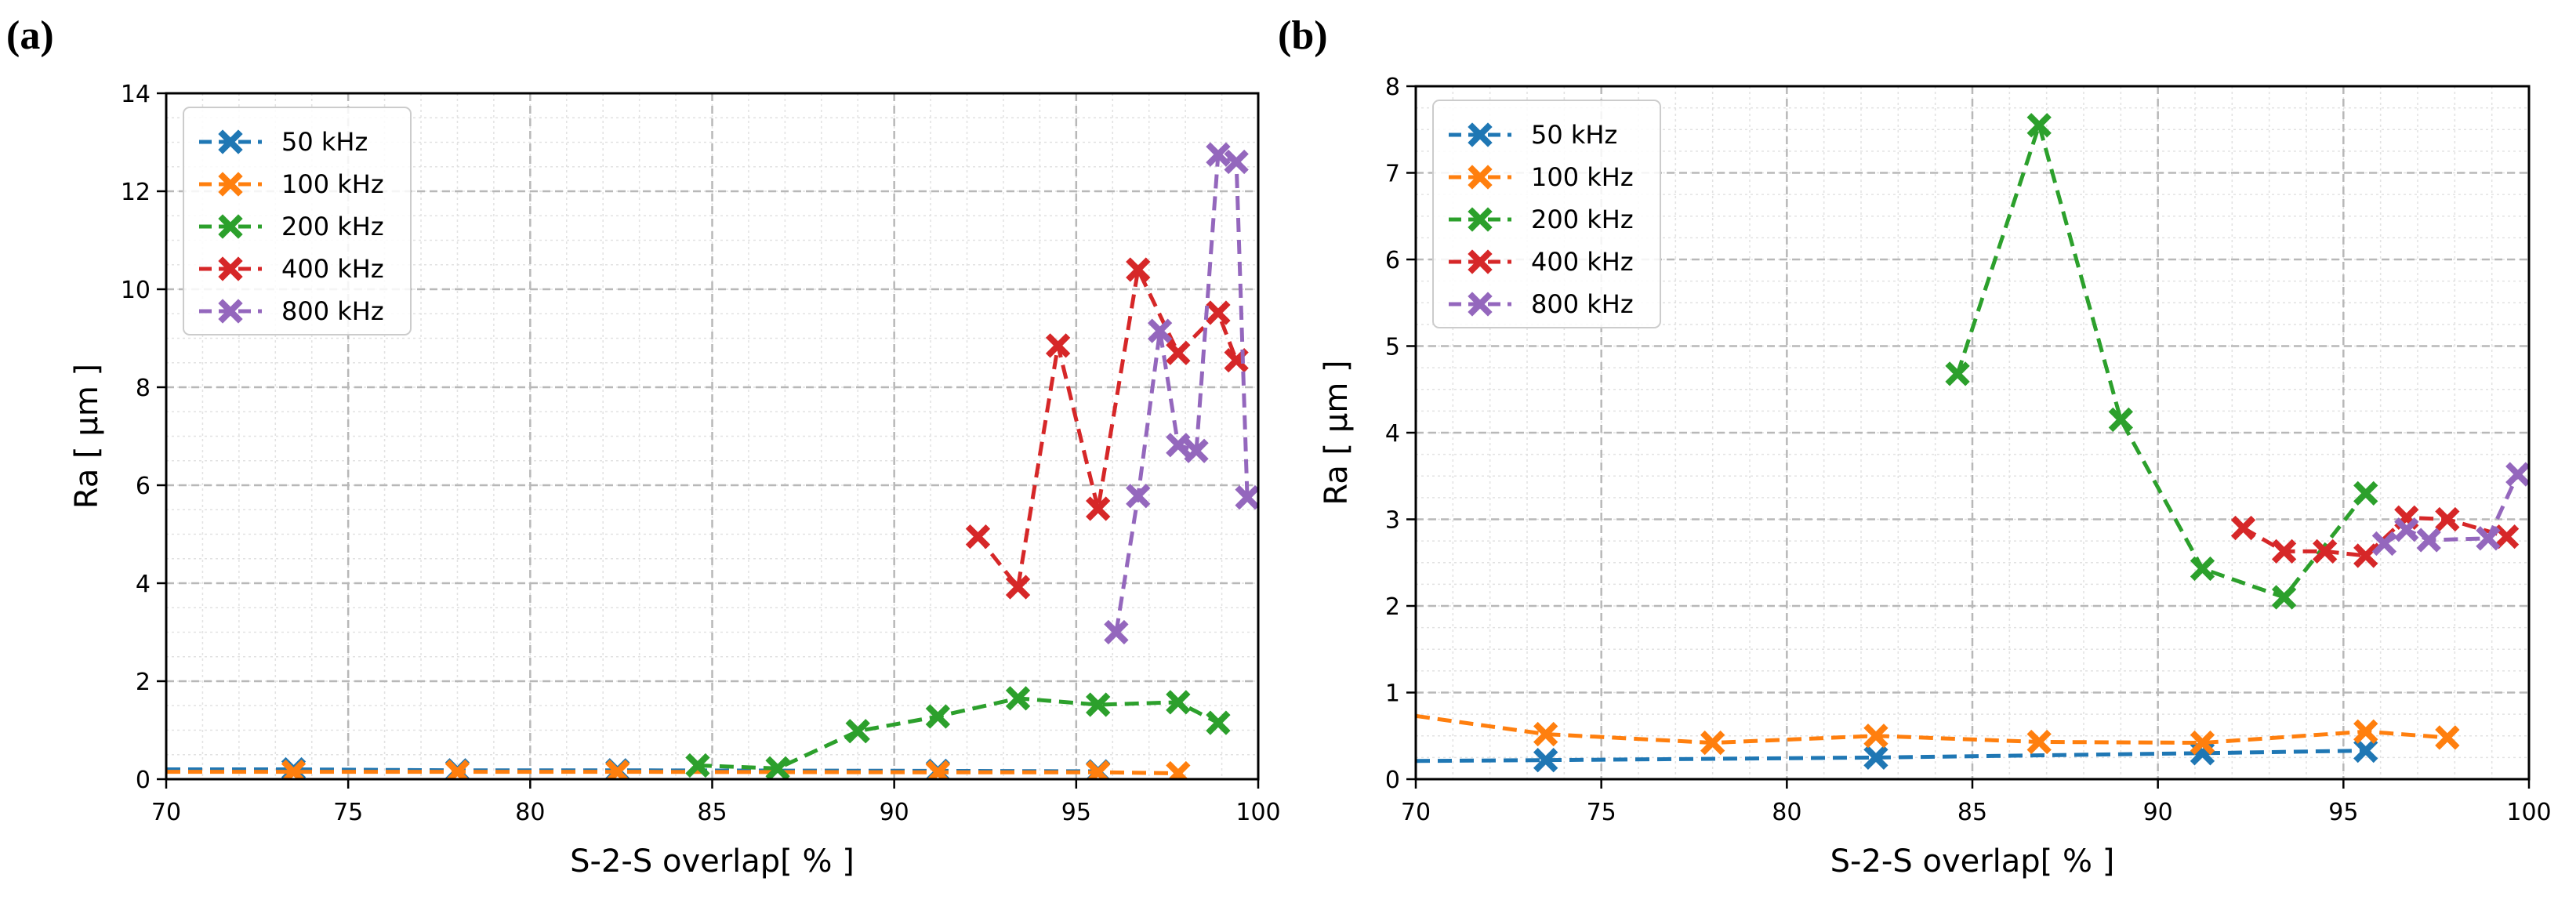  What do you see at coordinates (136, 192) in the screenshot?
I see `y-tick-label: 12` at bounding box center [136, 192].